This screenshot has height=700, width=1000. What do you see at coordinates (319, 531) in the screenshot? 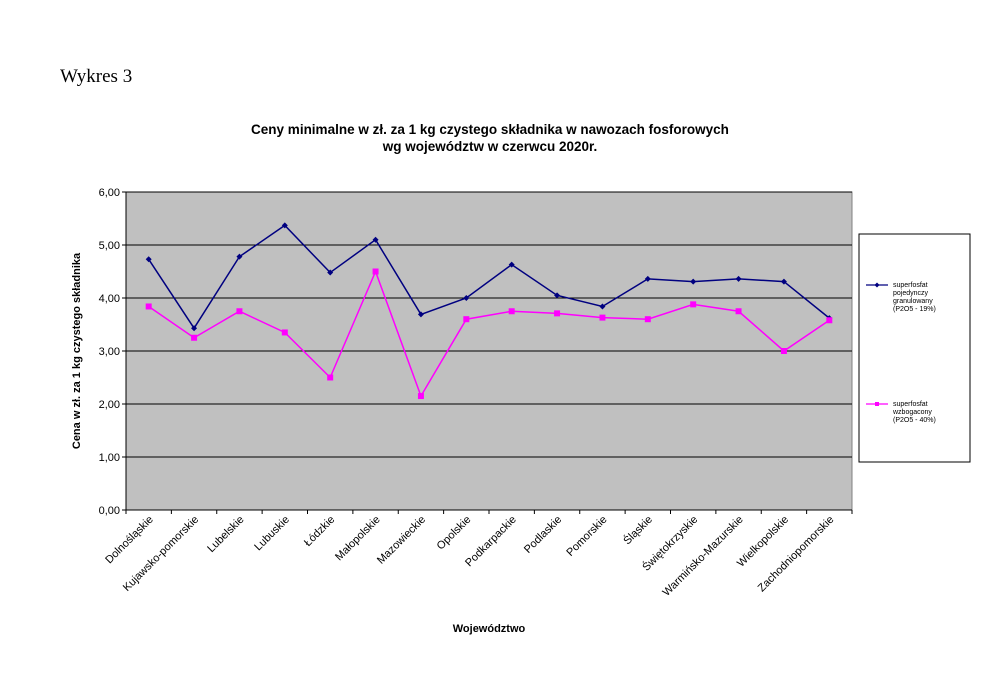
I see `x-tick-label: Łódzkie` at bounding box center [319, 531].